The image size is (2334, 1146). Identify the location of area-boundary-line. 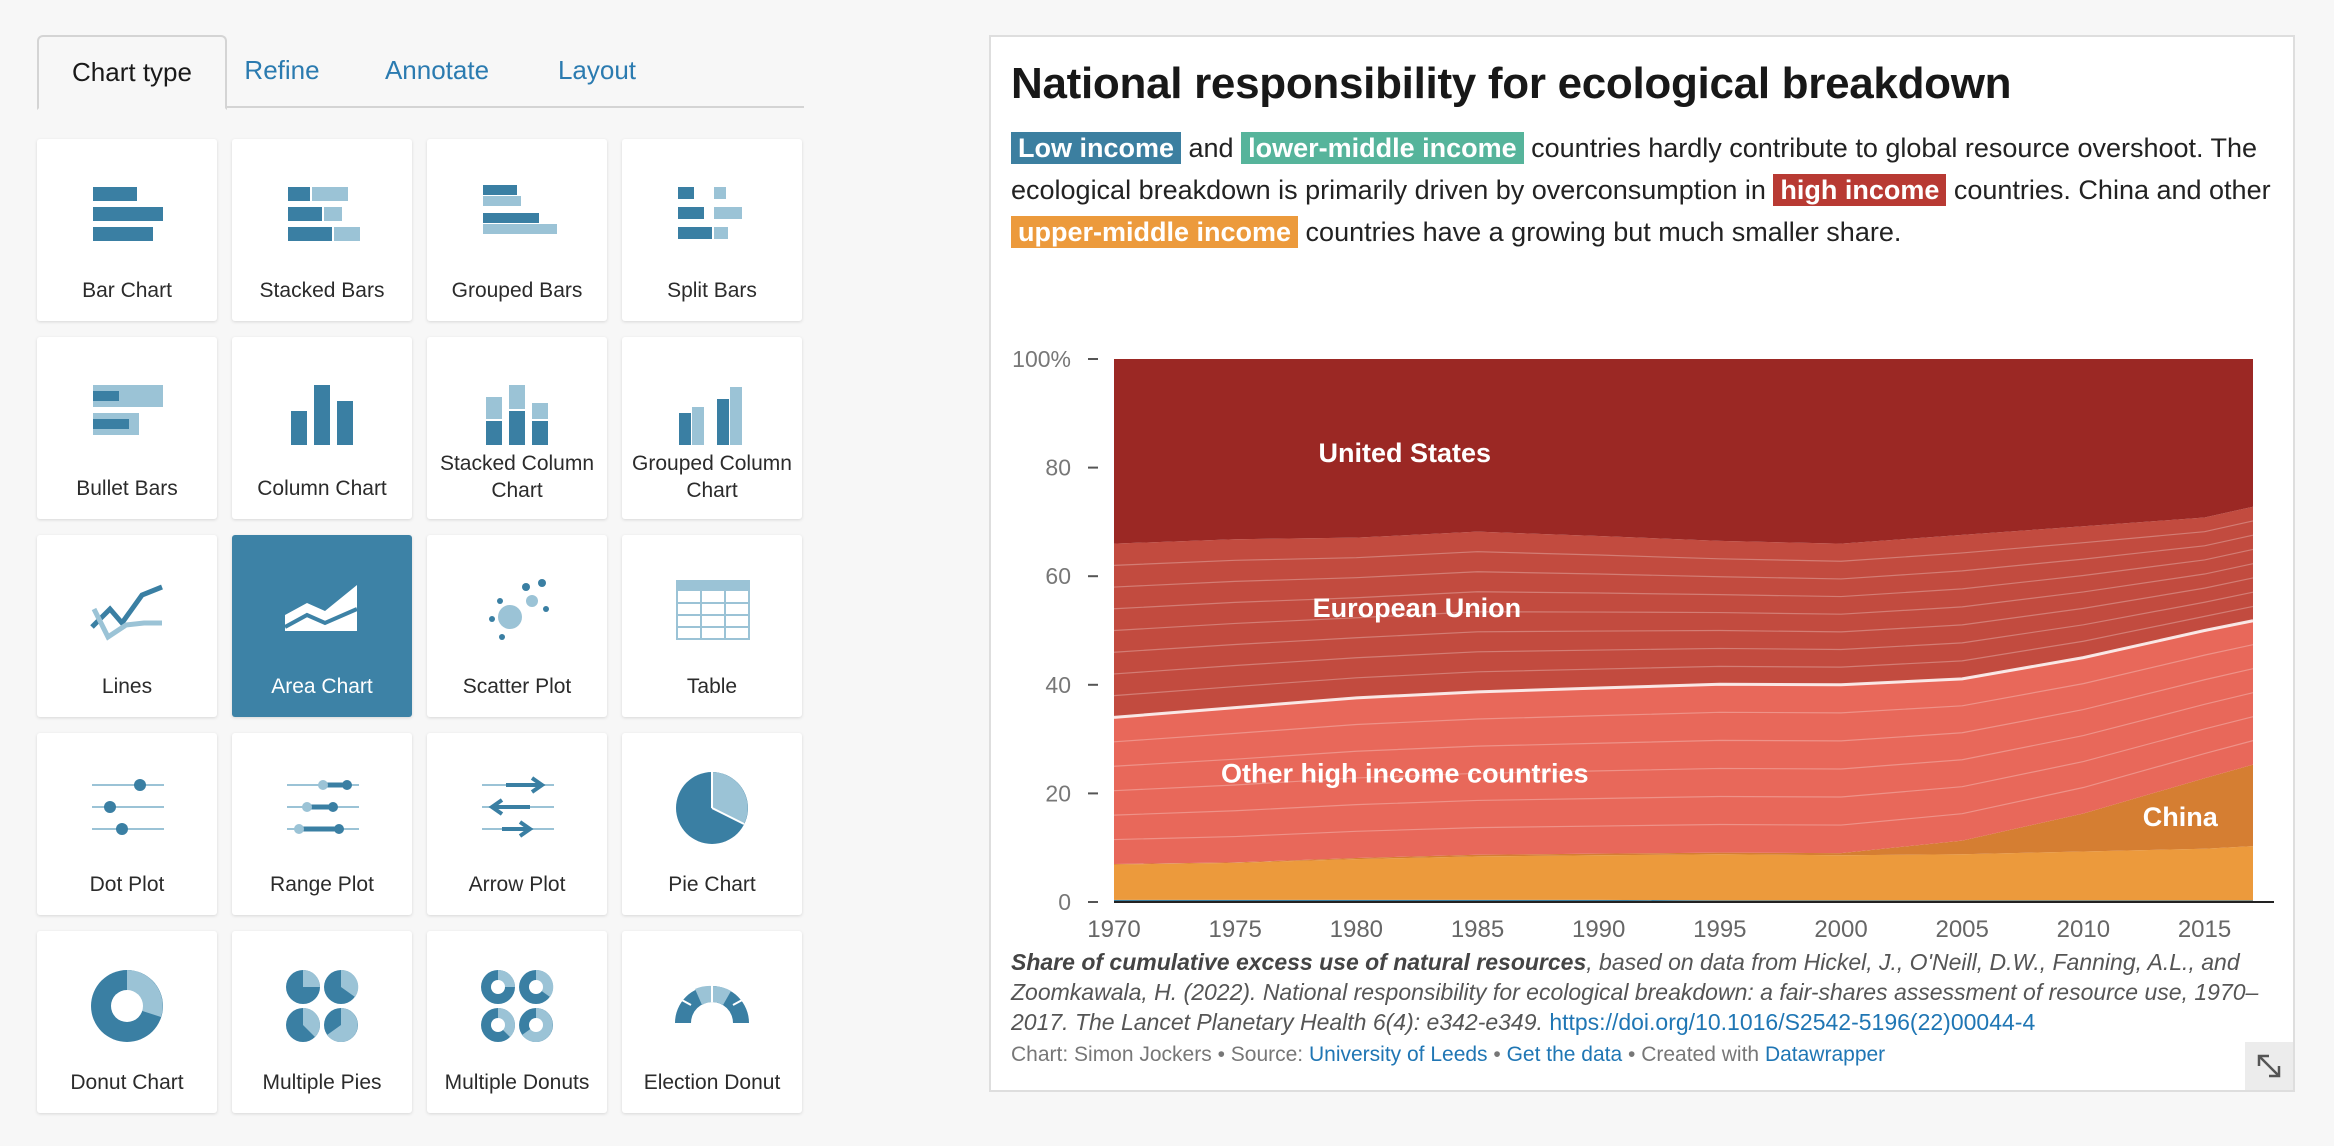
(1683, 669).